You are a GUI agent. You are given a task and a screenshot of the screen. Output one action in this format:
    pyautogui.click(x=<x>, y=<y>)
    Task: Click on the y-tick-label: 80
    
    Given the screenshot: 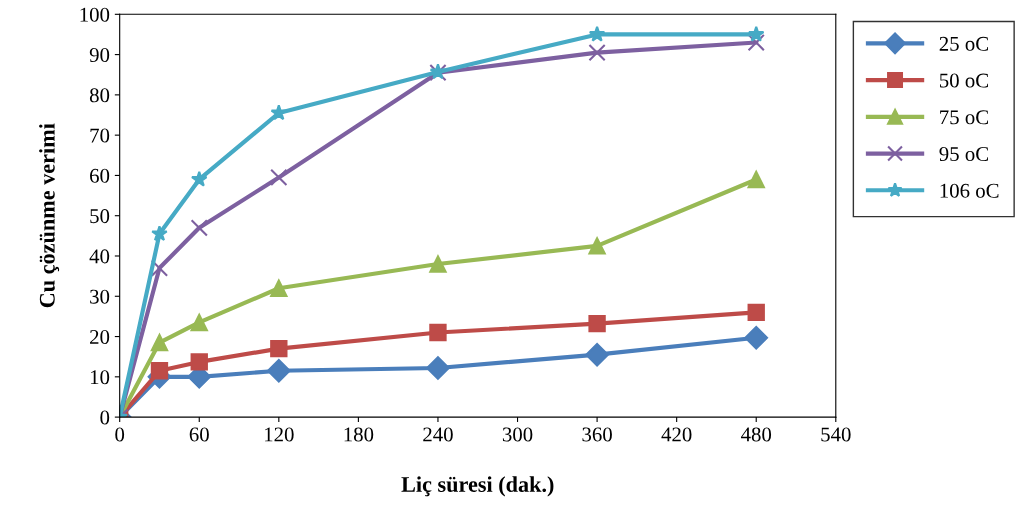 What is the action you would take?
    pyautogui.click(x=99, y=95)
    